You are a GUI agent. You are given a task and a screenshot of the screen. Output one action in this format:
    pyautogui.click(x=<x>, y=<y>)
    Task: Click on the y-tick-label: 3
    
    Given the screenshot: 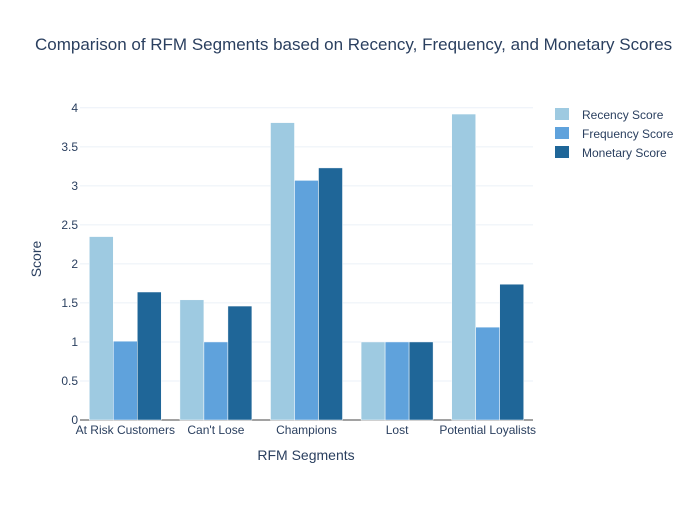 What is the action you would take?
    pyautogui.click(x=74, y=186)
    